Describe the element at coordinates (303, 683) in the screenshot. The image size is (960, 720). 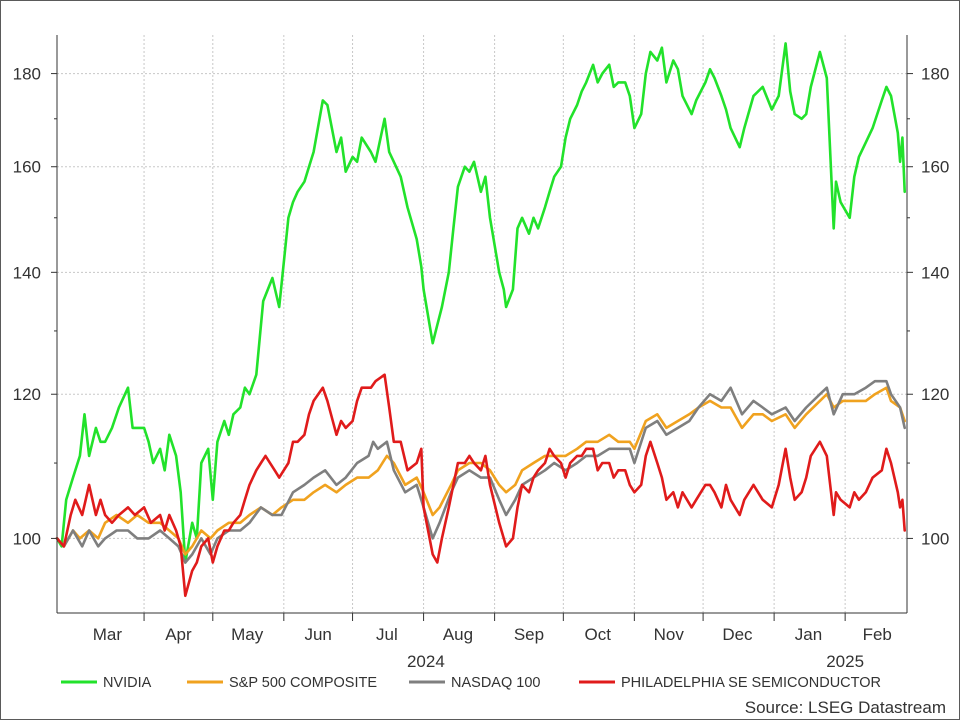
I see `legend-label: S&P 500 COMPOSITE` at that location.